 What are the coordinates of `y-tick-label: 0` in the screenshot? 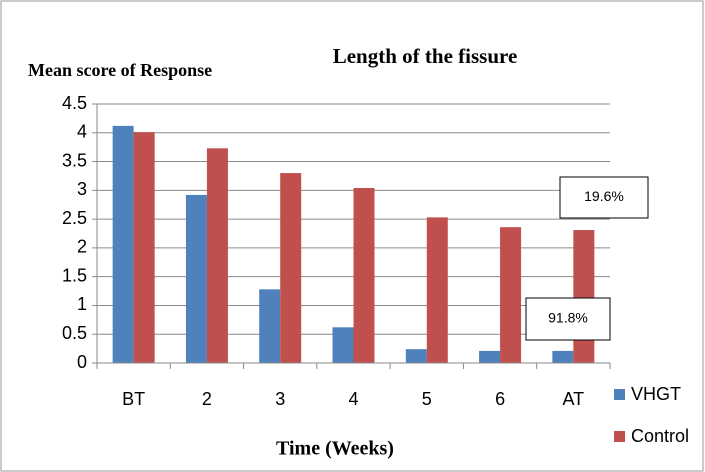 It's located at (82, 362).